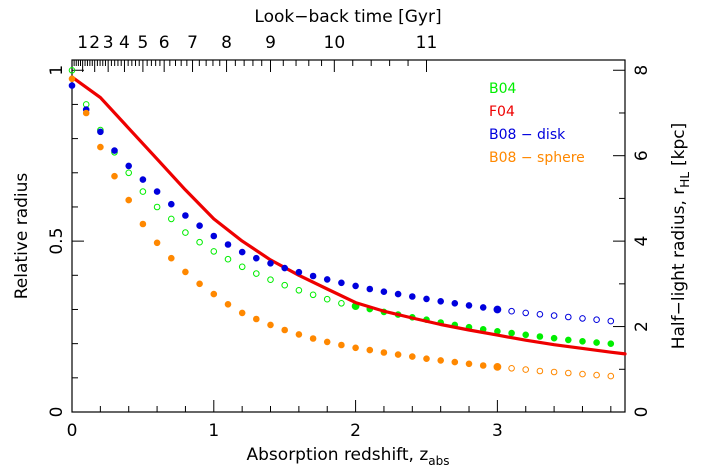 The height and width of the screenshot is (472, 703). What do you see at coordinates (537, 123) in the screenshot?
I see `legend: B04 F04 B08 − disk B08 − sphere` at bounding box center [537, 123].